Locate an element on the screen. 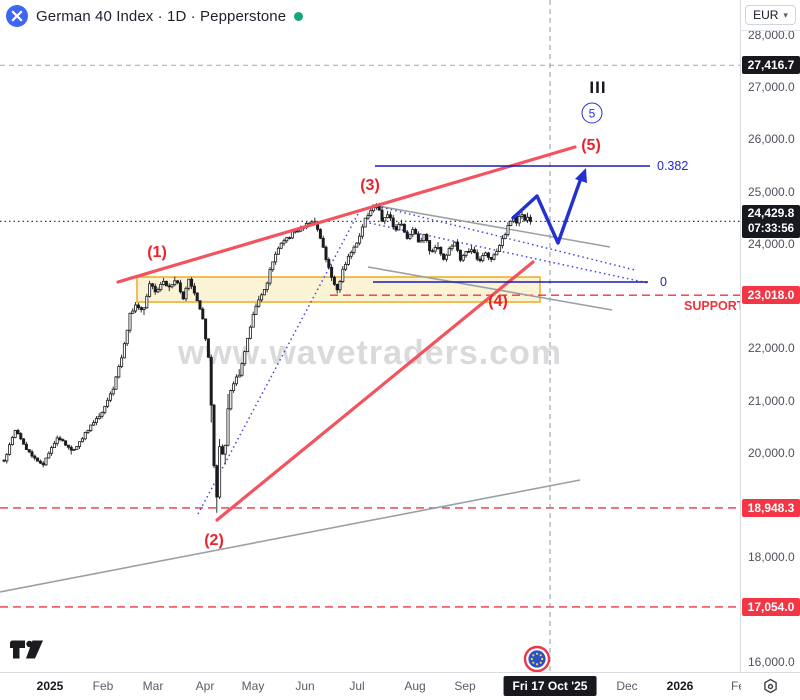 The width and height of the screenshot is (800, 700). time-tick: May is located at coordinates (253, 686).